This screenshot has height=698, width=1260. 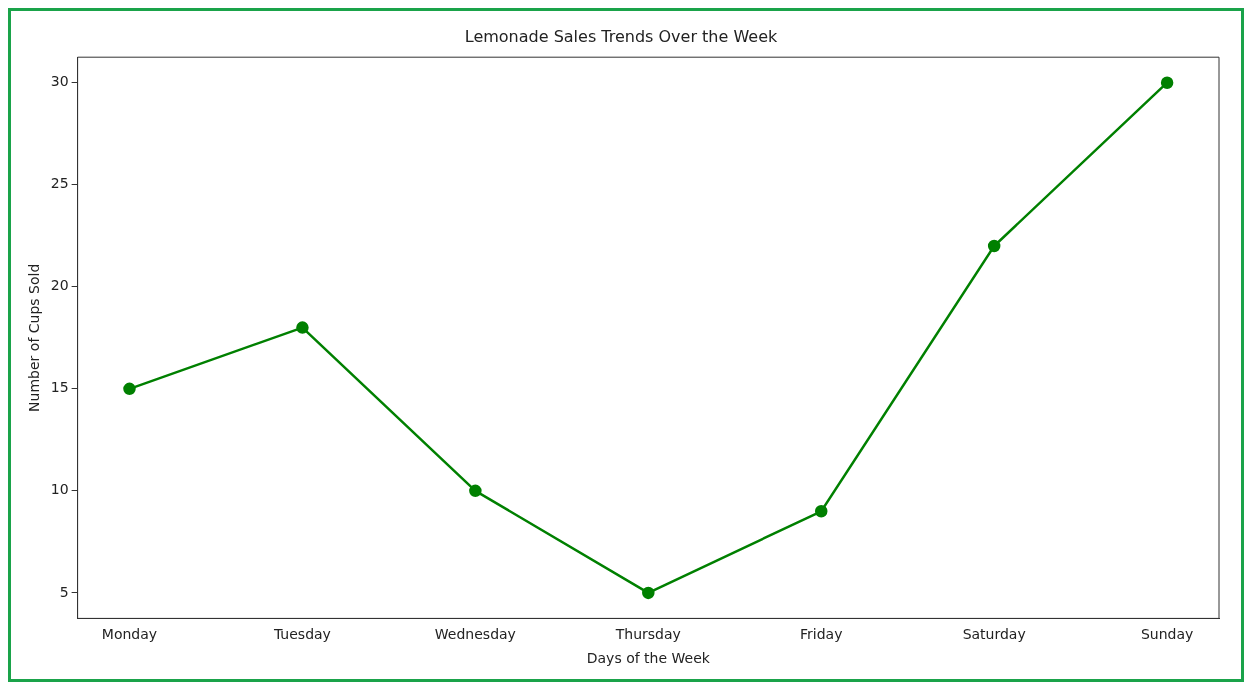 What do you see at coordinates (34, 337) in the screenshot?
I see `y-axis-title: Number of Cups Sold` at bounding box center [34, 337].